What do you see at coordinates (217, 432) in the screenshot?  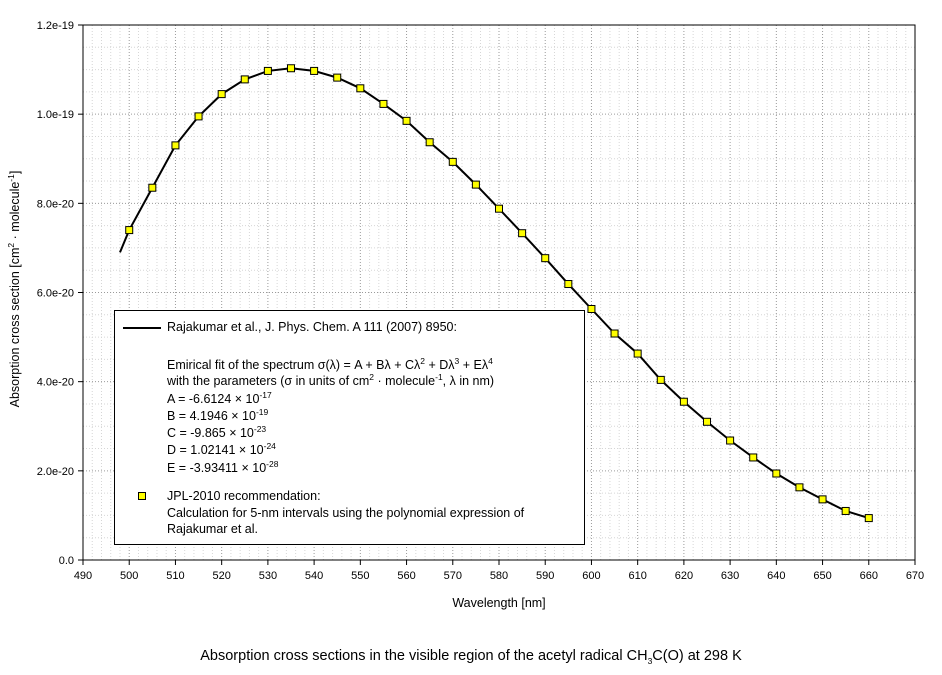 I see `legend-param-c: C = -9.865 × 10-23` at bounding box center [217, 432].